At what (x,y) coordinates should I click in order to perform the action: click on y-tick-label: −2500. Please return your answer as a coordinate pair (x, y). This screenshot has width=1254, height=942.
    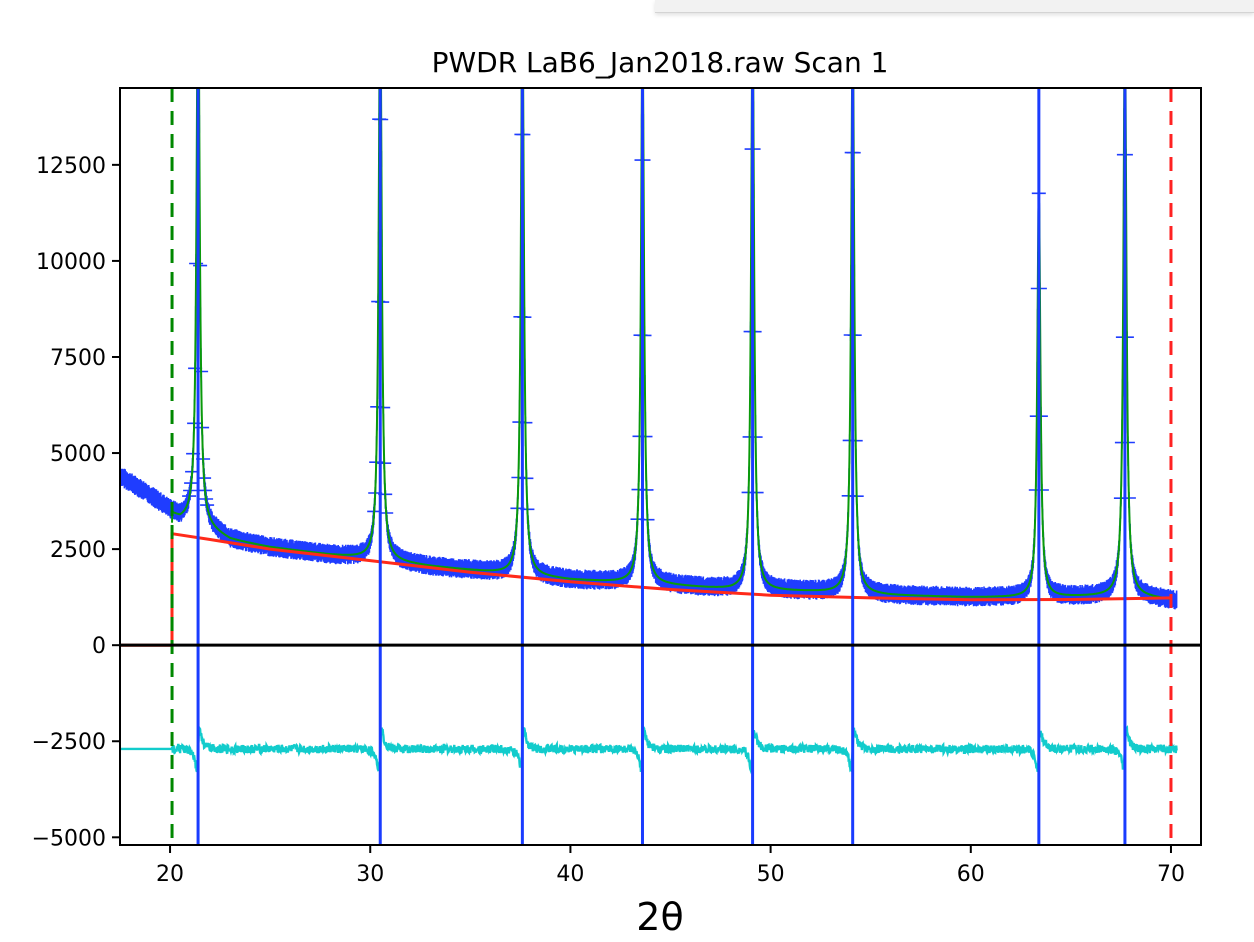
    Looking at the image, I should click on (69, 742).